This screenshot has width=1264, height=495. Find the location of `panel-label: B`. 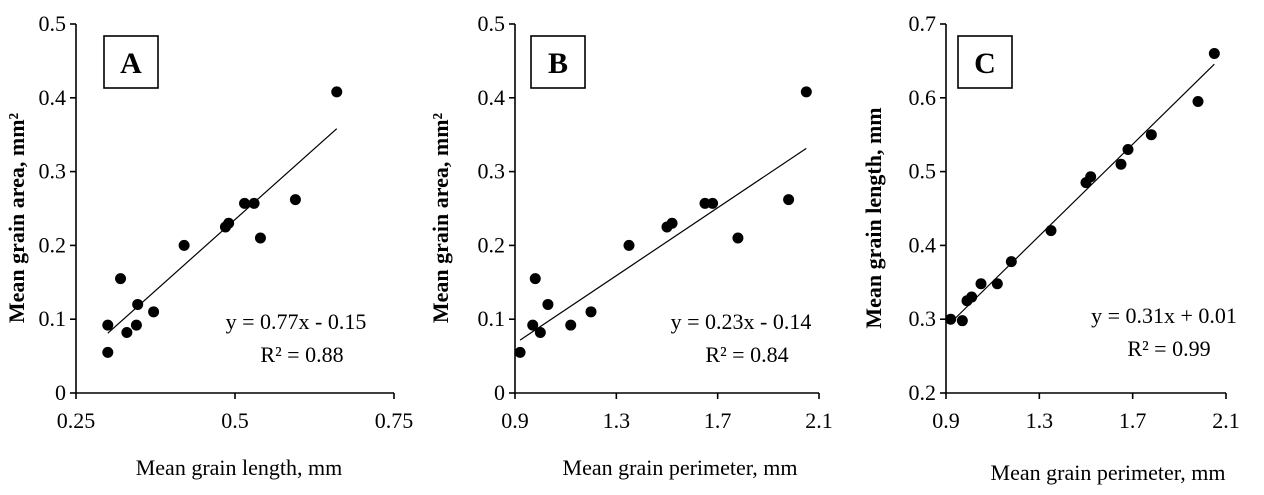

panel-label: B is located at coordinates (558, 63).